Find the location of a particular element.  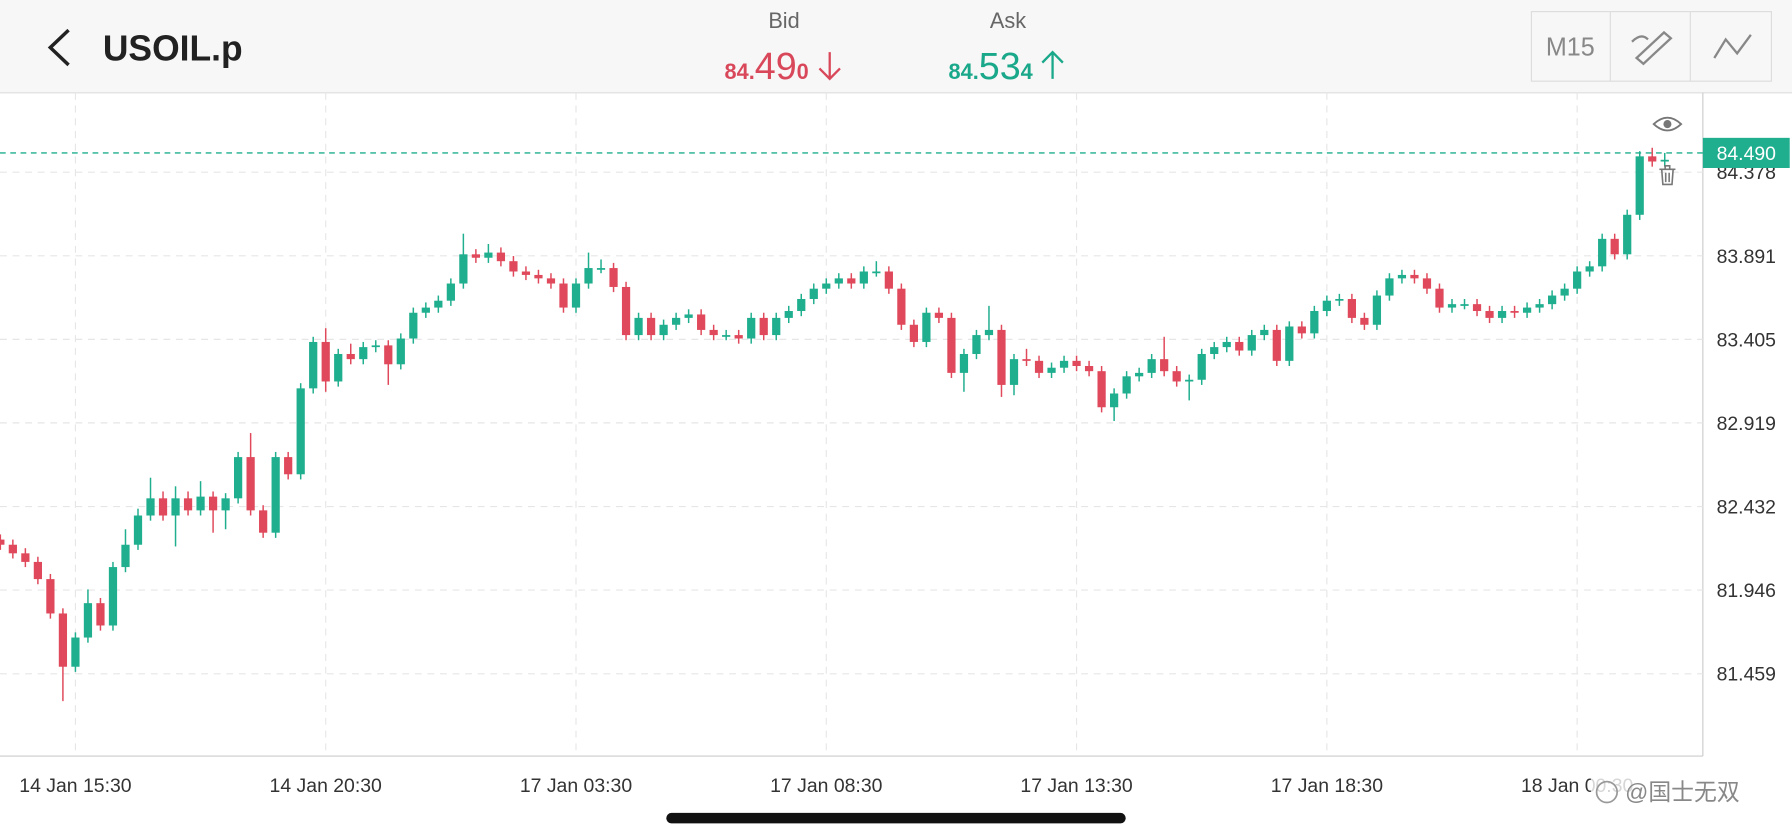

watermark-logo is located at coordinates (1606, 792).